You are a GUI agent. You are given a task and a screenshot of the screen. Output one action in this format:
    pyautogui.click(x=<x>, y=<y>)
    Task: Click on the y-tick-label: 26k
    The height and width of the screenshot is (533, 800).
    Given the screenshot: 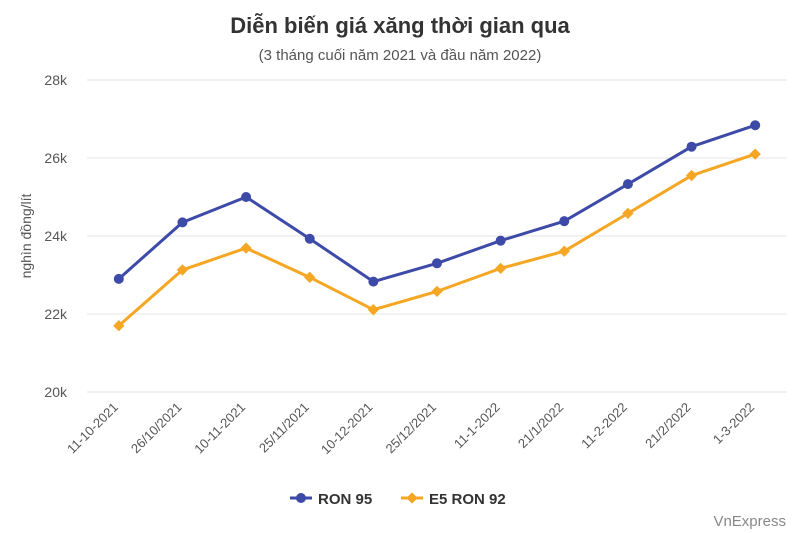 What is the action you would take?
    pyautogui.click(x=56, y=158)
    